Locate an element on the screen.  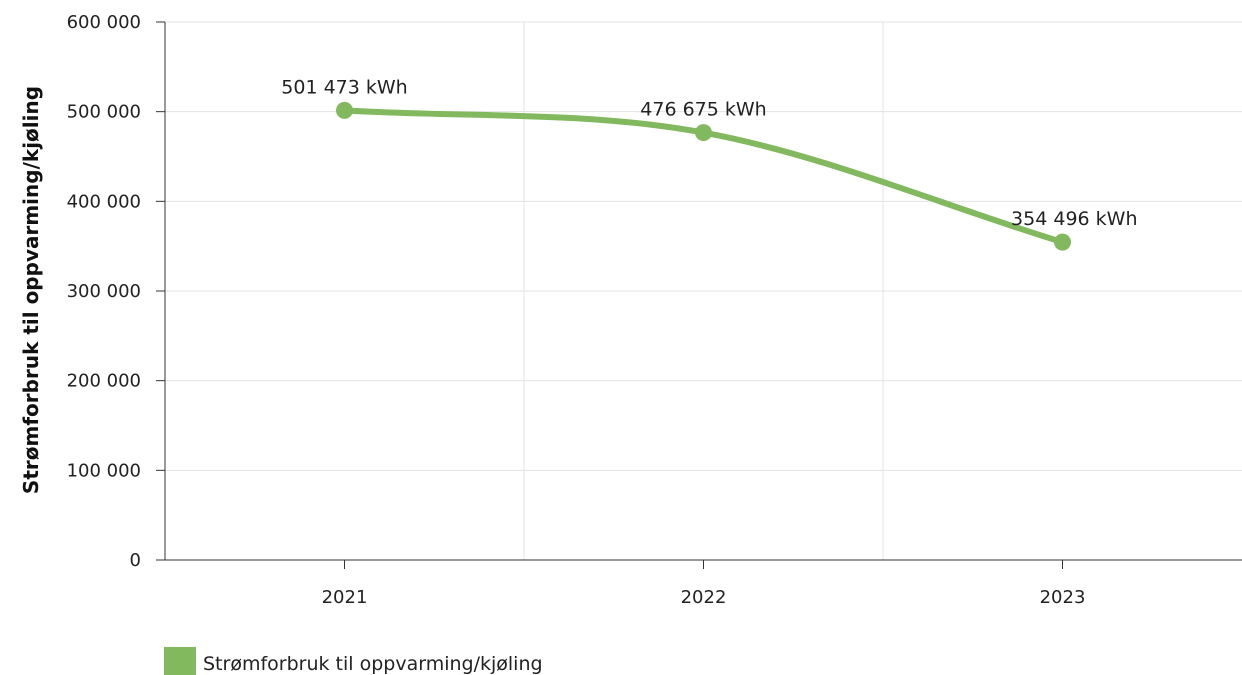
y-tick-label: 200 000 is located at coordinates (104, 381).